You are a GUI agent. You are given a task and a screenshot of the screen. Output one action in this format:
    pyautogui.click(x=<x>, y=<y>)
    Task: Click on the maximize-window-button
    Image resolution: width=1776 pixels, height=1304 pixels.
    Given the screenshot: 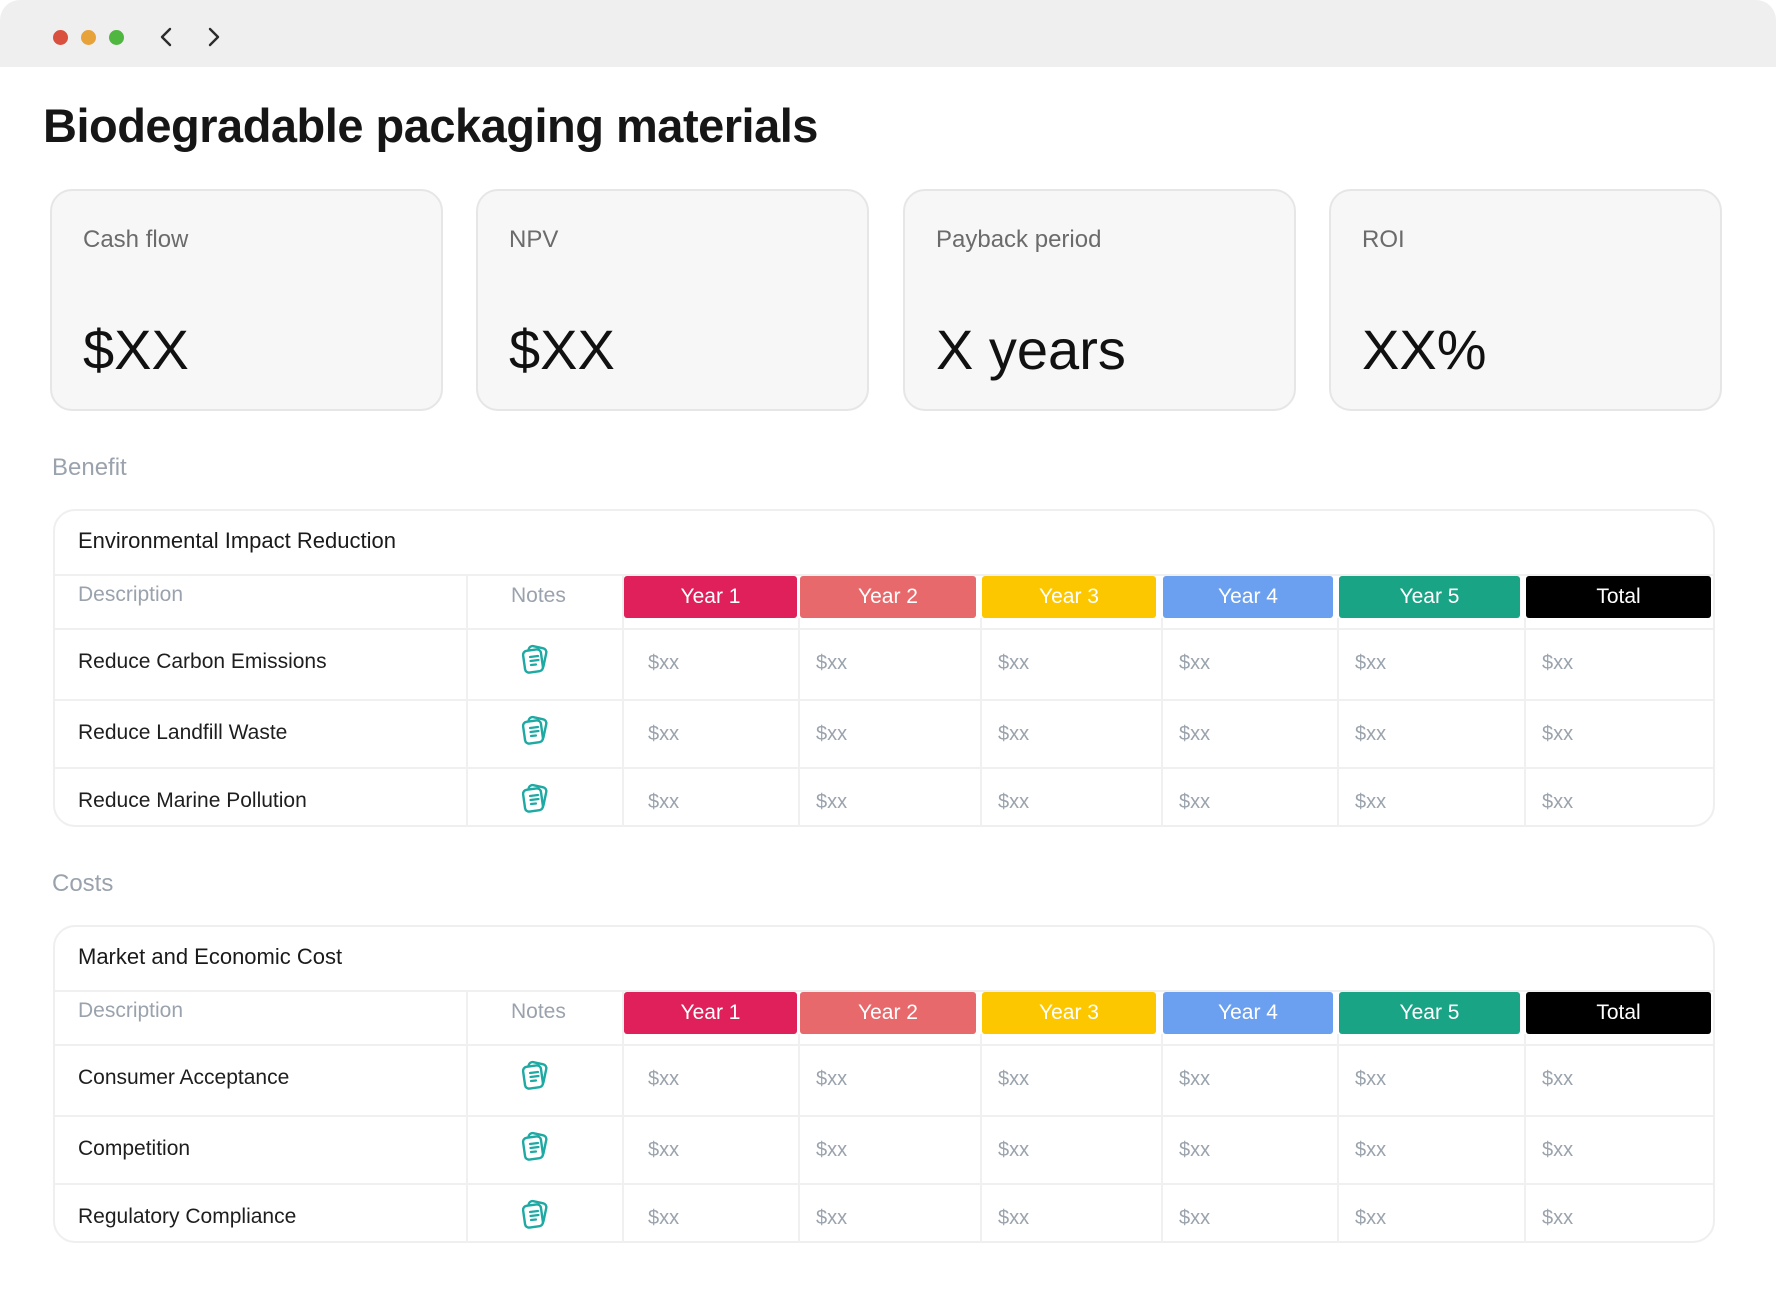 What is the action you would take?
    pyautogui.click(x=116, y=37)
    